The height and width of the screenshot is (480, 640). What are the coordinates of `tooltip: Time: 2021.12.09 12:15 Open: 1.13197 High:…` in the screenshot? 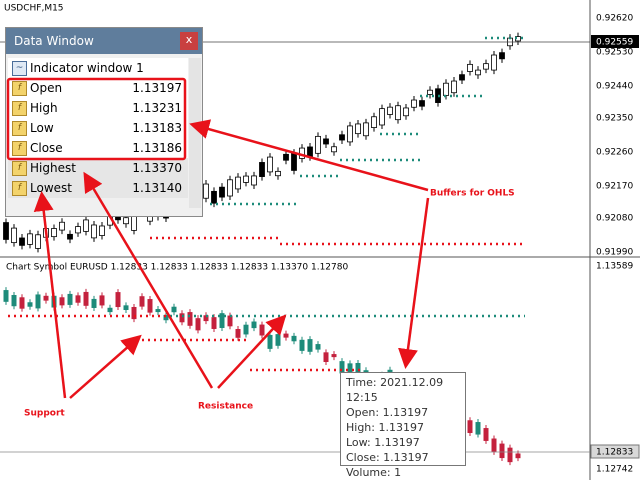 It's located at (403, 425).